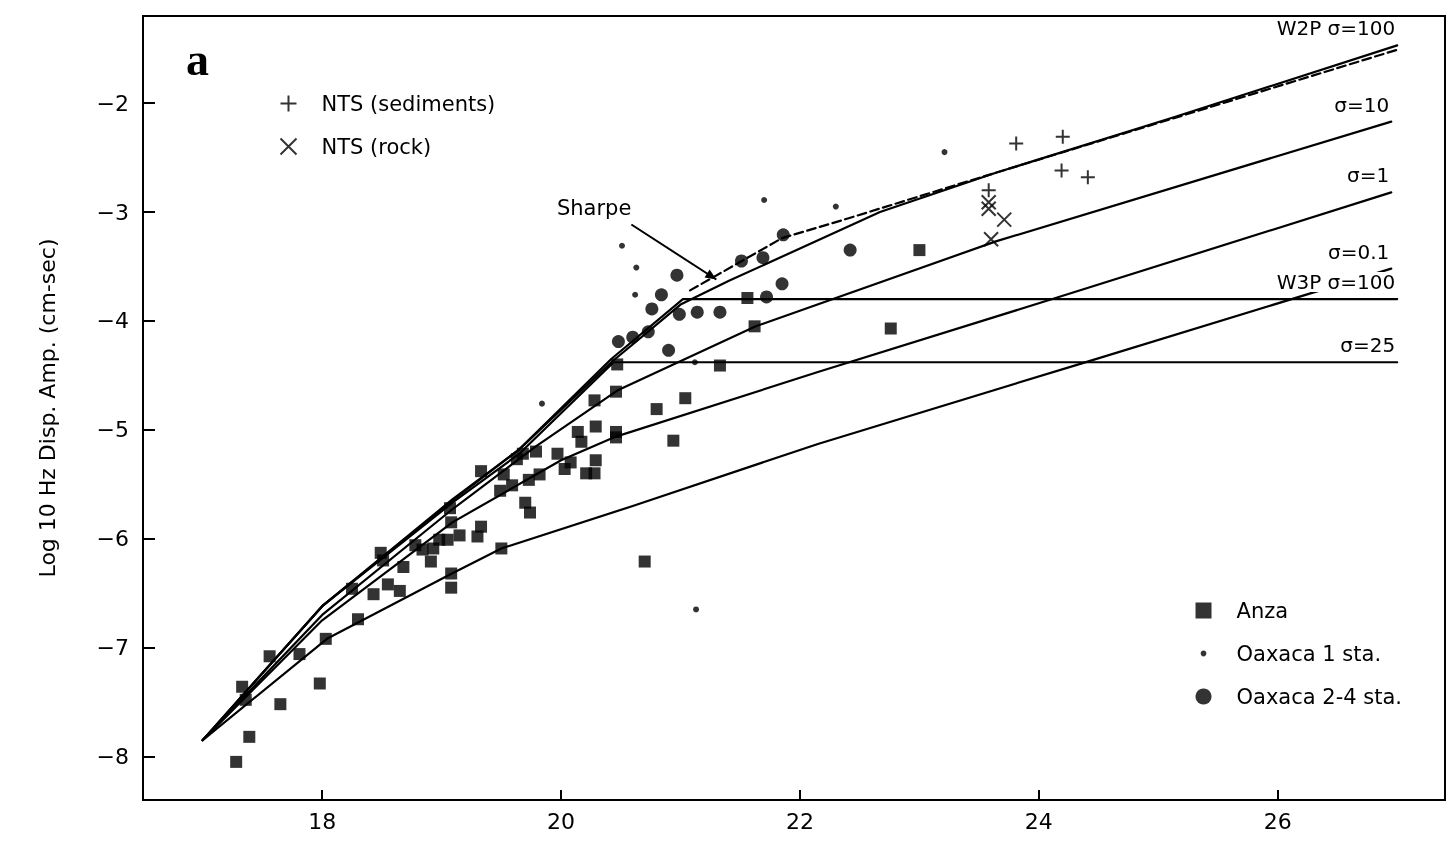 The width and height of the screenshot is (1455, 850). Describe the element at coordinates (1277, 821) in the screenshot. I see `x-tick-label: 26` at that location.